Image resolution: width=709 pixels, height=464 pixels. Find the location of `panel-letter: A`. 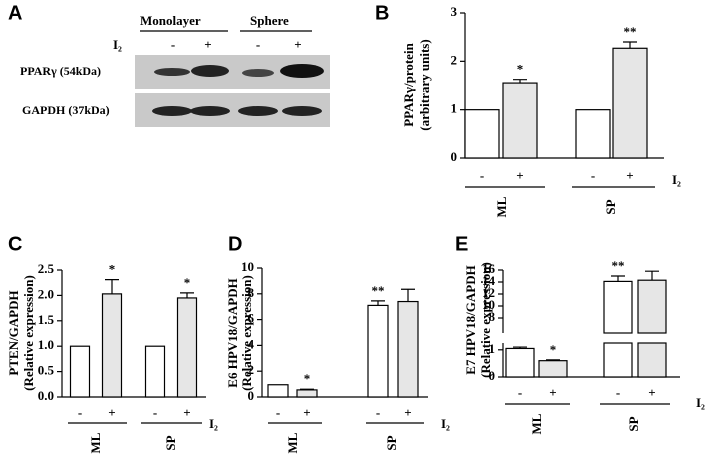

panel-letter: A is located at coordinates (15, 13).